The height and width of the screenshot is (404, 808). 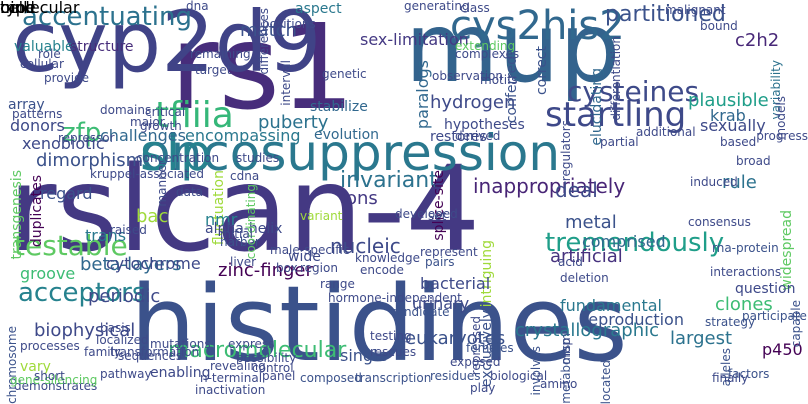 I want to click on word: pairs, so click(x=440, y=262).